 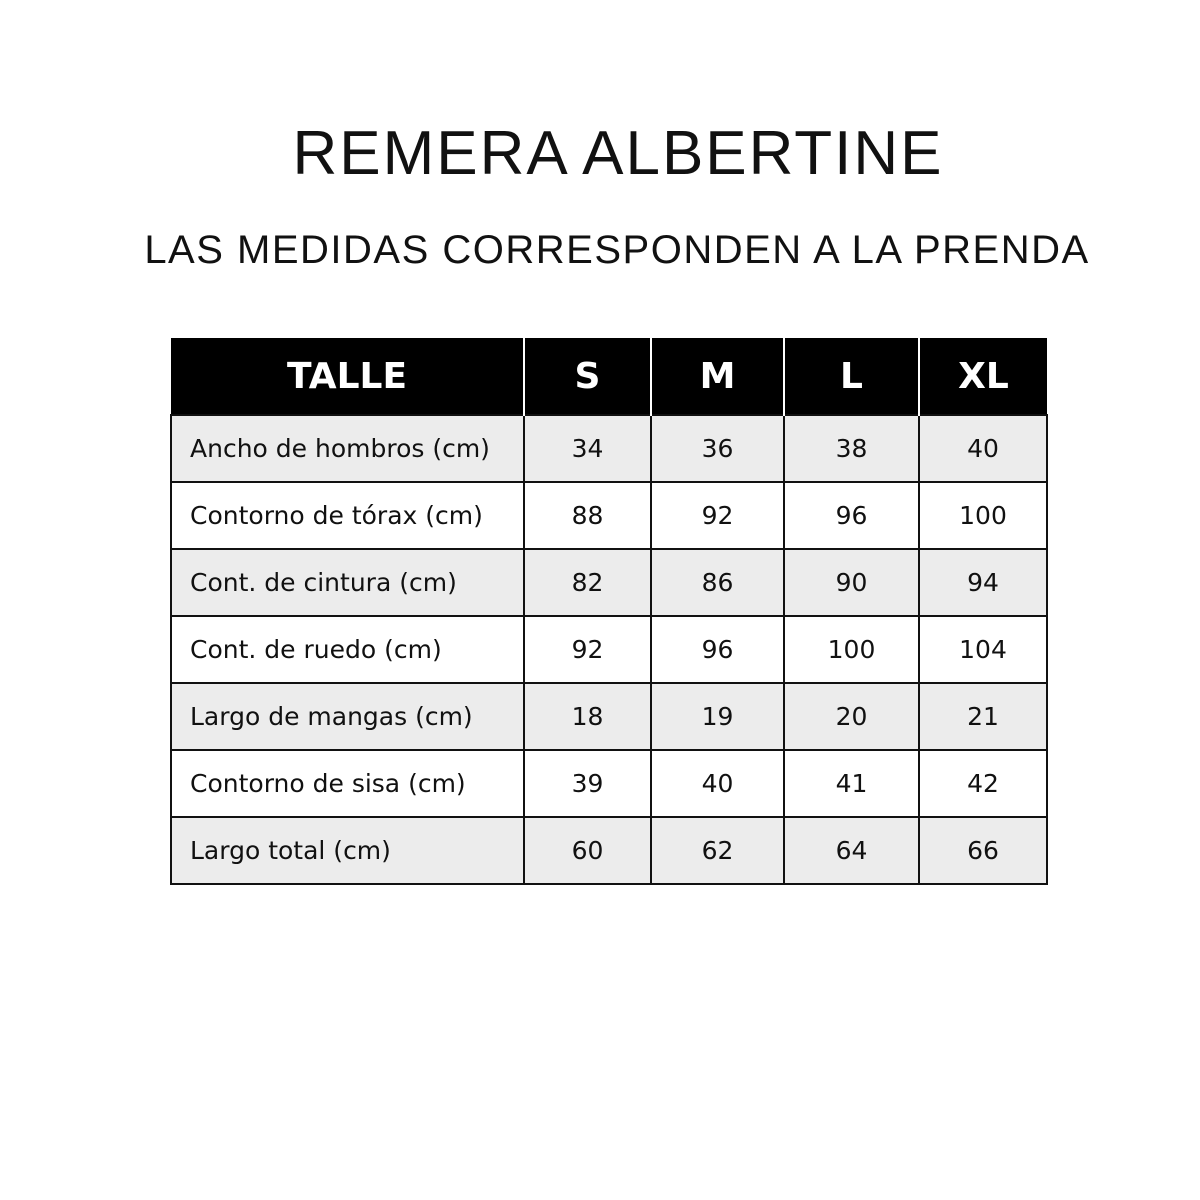 What do you see at coordinates (587, 582) in the screenshot?
I see `measurement-cell: 82` at bounding box center [587, 582].